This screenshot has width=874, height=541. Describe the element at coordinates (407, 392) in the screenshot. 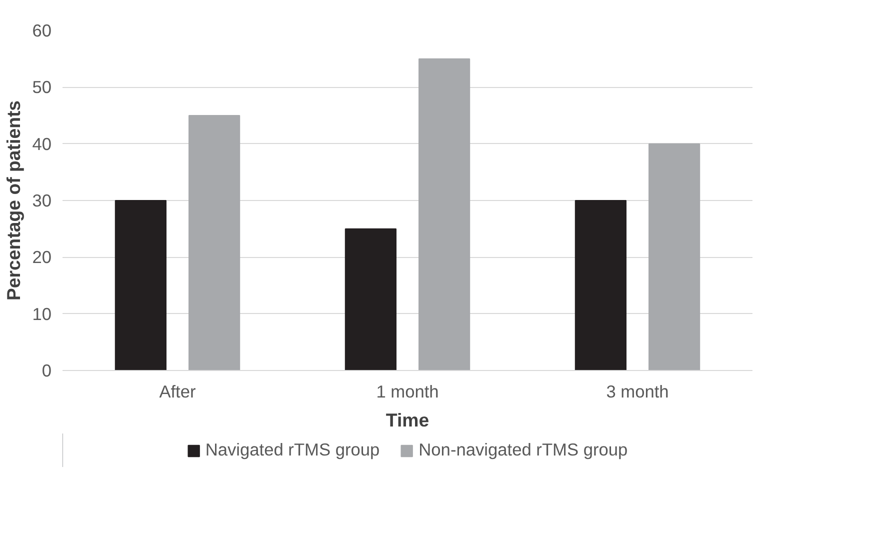

I see `x-tick-label: 1 month` at that location.